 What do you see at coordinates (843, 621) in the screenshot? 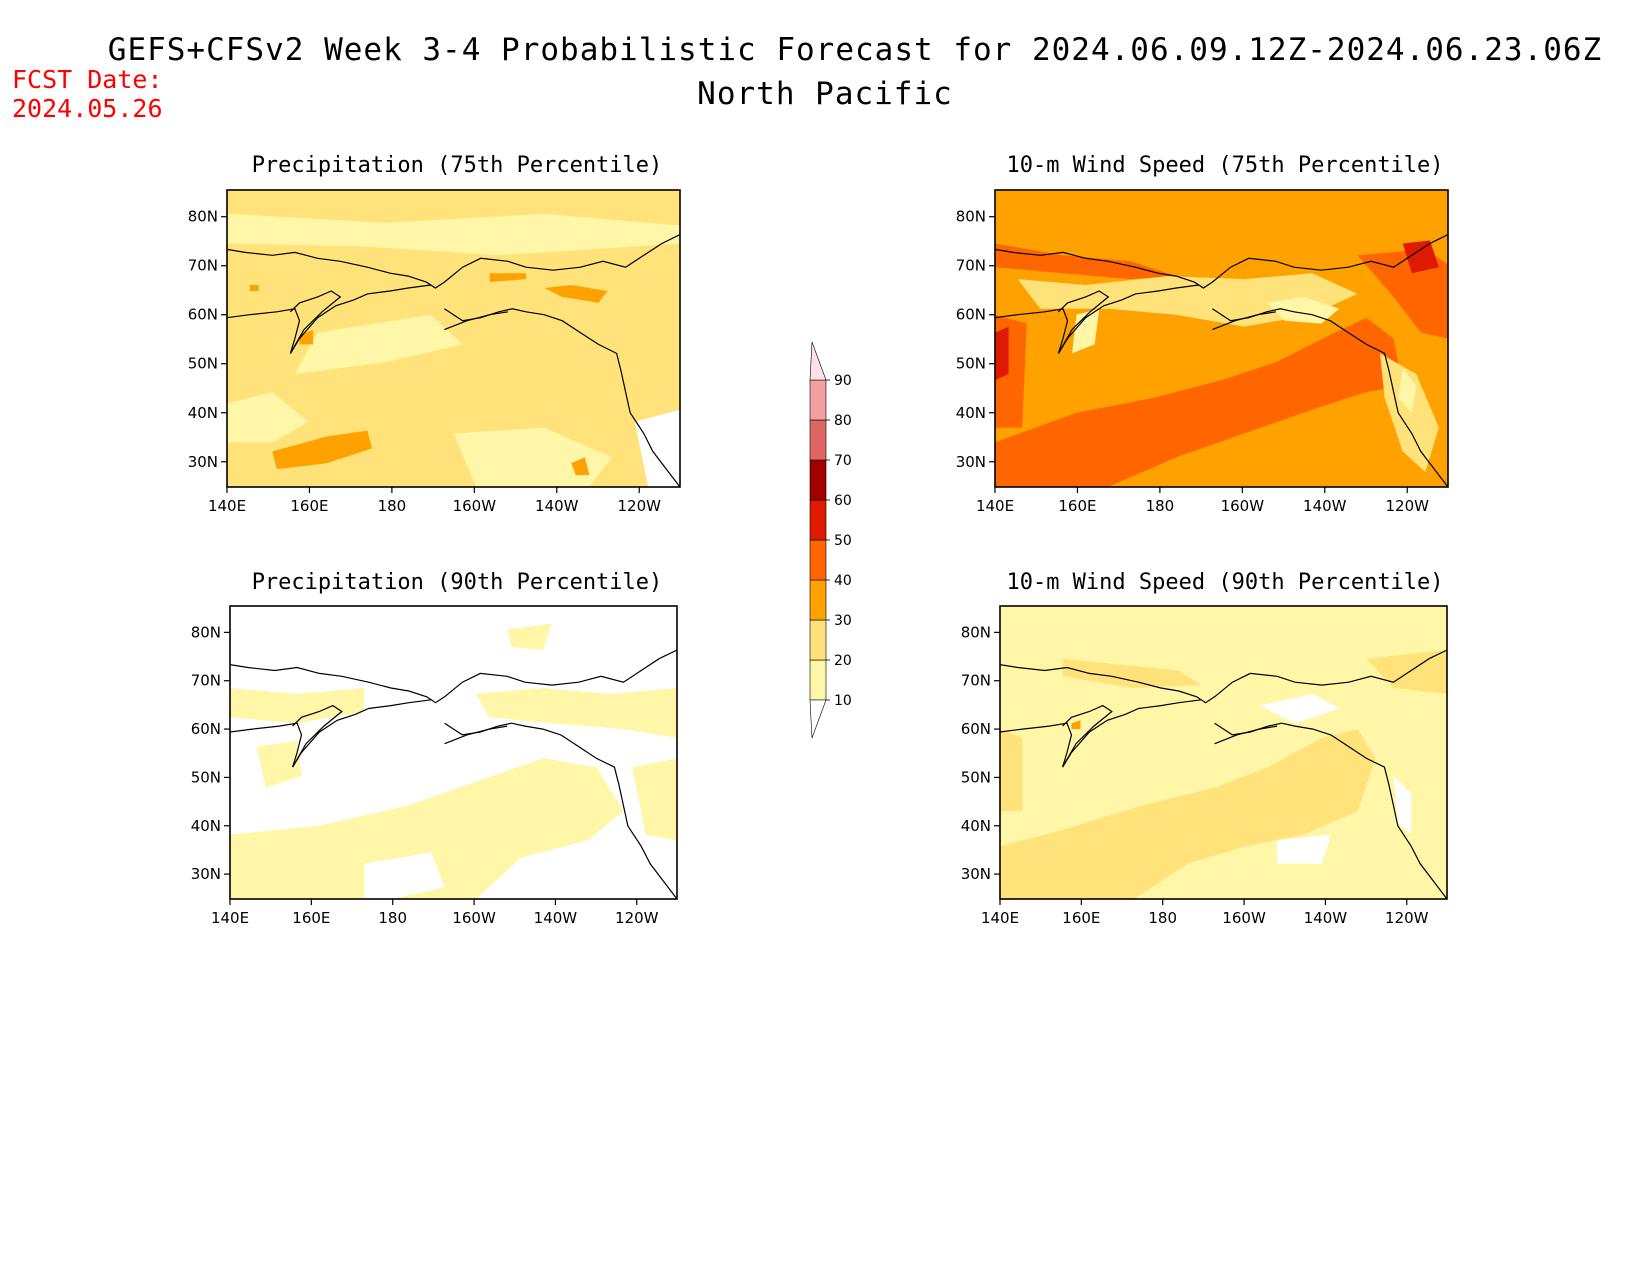
I see `colorbar-label: 30` at bounding box center [843, 621].